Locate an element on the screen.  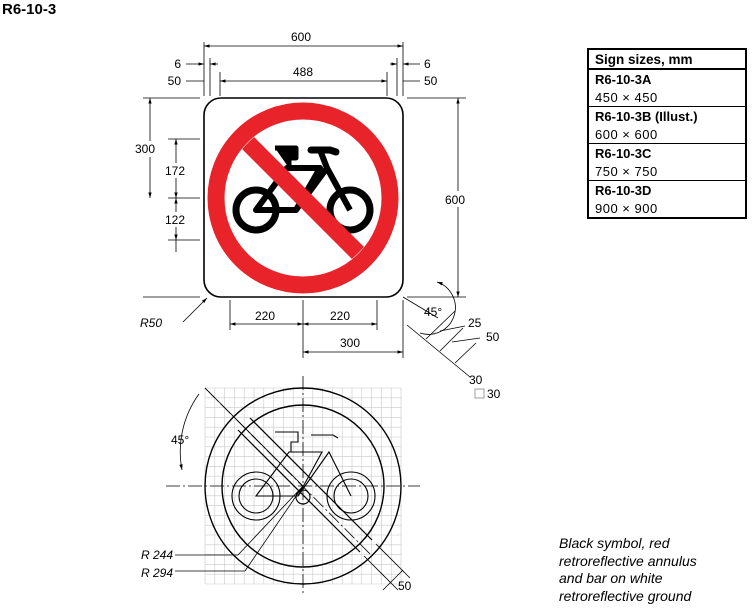
dim-bottom-total: 300 is located at coordinates (350, 343).